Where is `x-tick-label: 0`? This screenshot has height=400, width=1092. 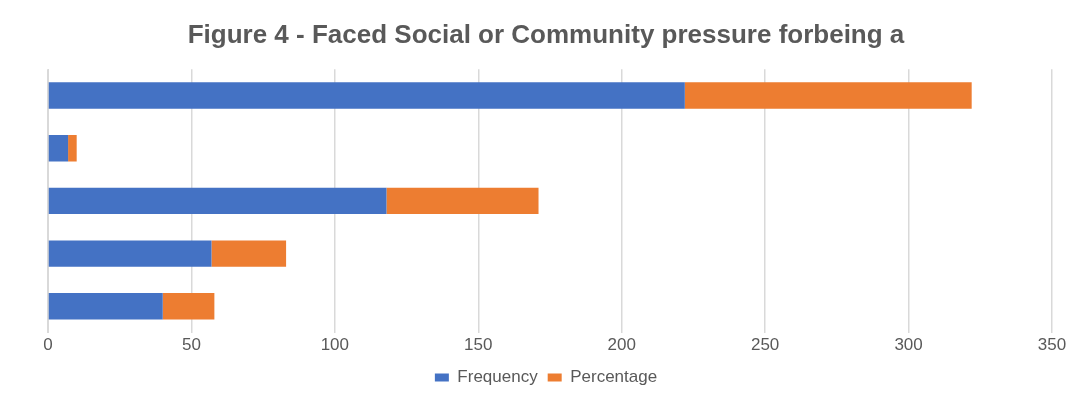
x-tick-label: 0 is located at coordinates (48, 345).